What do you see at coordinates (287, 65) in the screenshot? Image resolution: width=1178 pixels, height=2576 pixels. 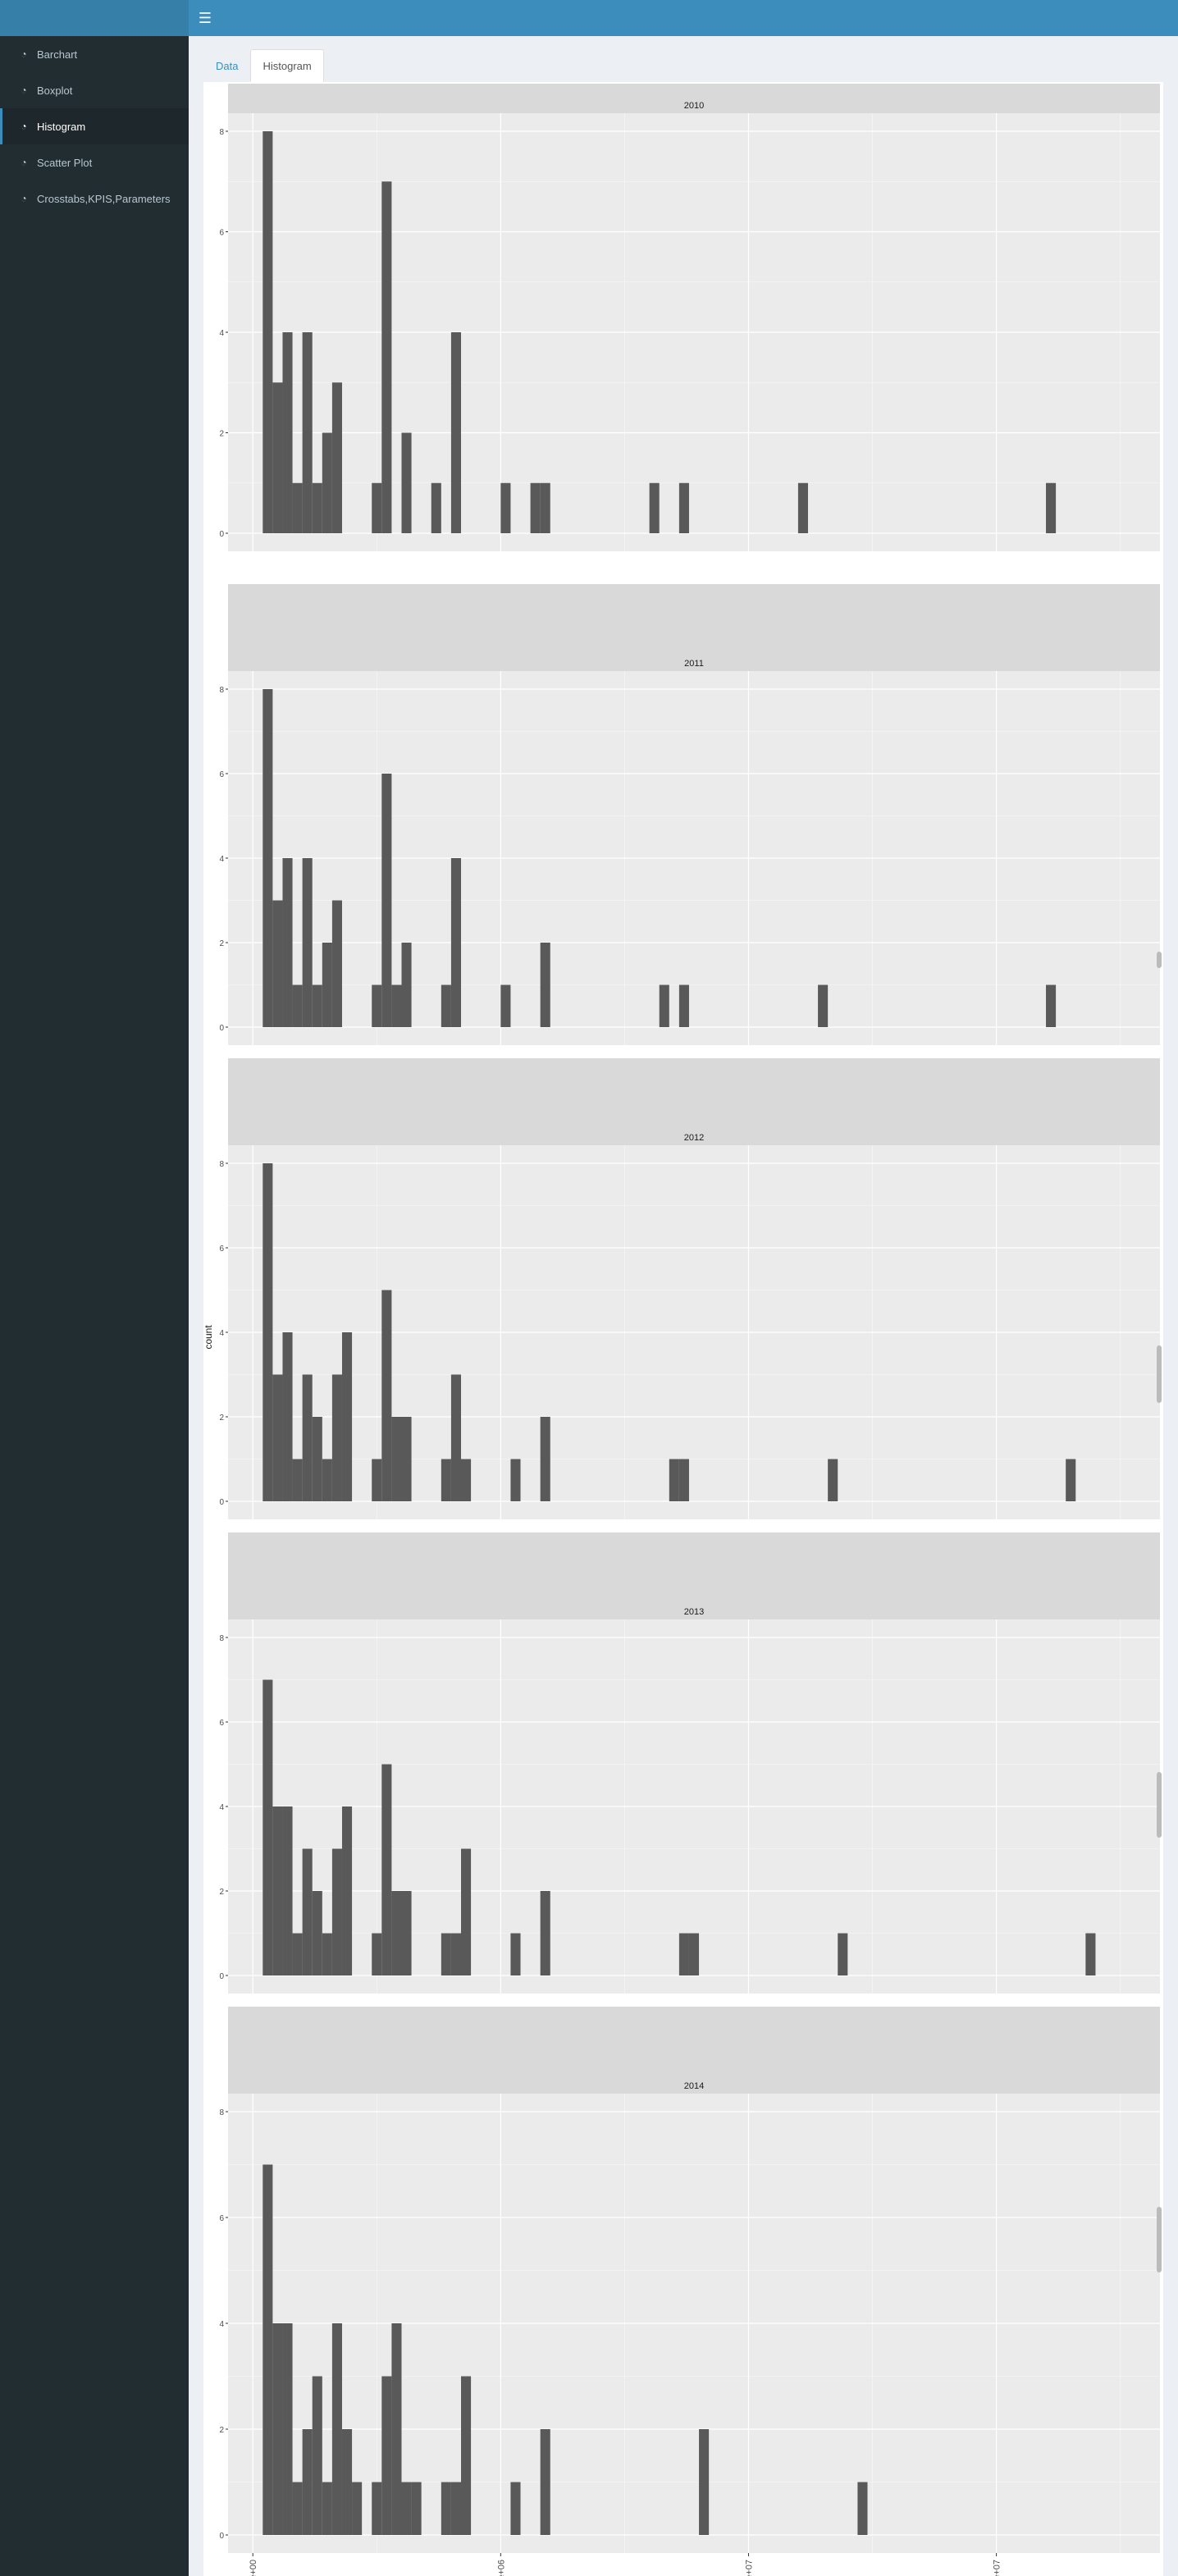 I see `tab-histogram: Histogram` at bounding box center [287, 65].